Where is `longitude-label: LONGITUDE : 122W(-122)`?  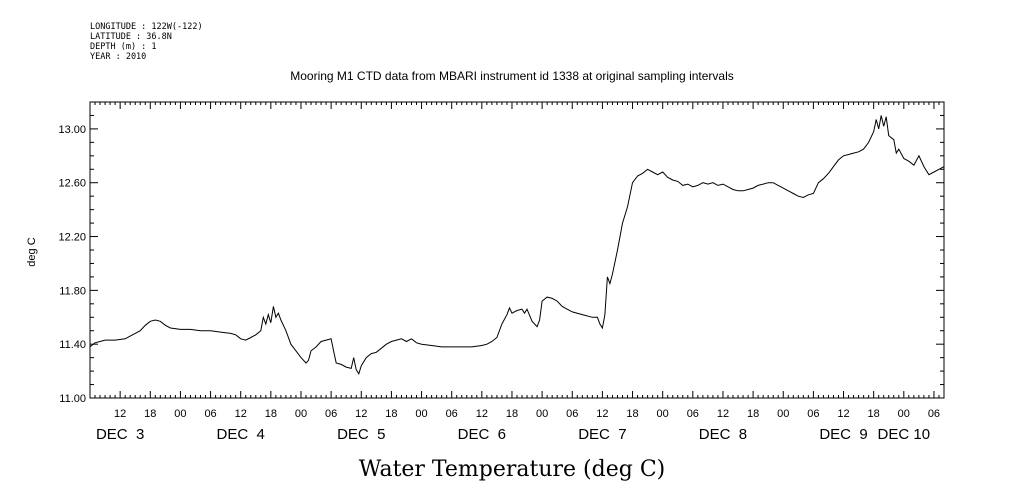
longitude-label: LONGITUDE : 122W(-122) is located at coordinates (146, 27).